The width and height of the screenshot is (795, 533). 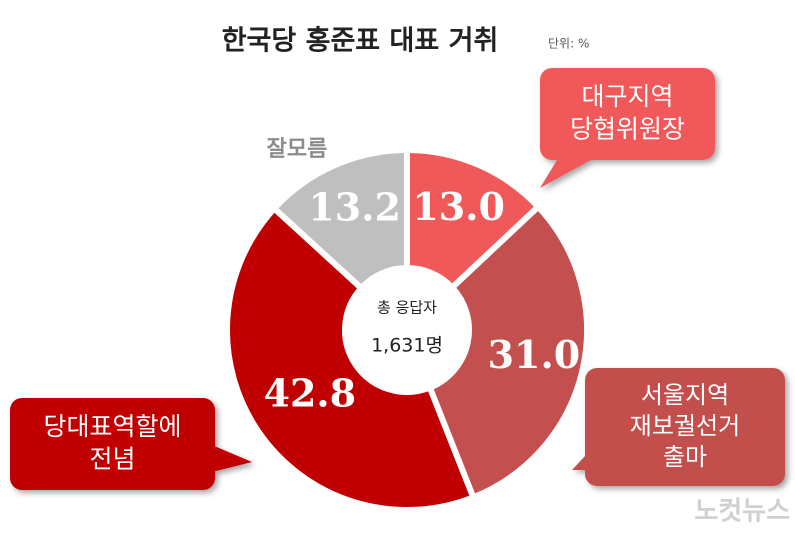 What do you see at coordinates (627, 96) in the screenshot?
I see `label-line: 대구지역` at bounding box center [627, 96].